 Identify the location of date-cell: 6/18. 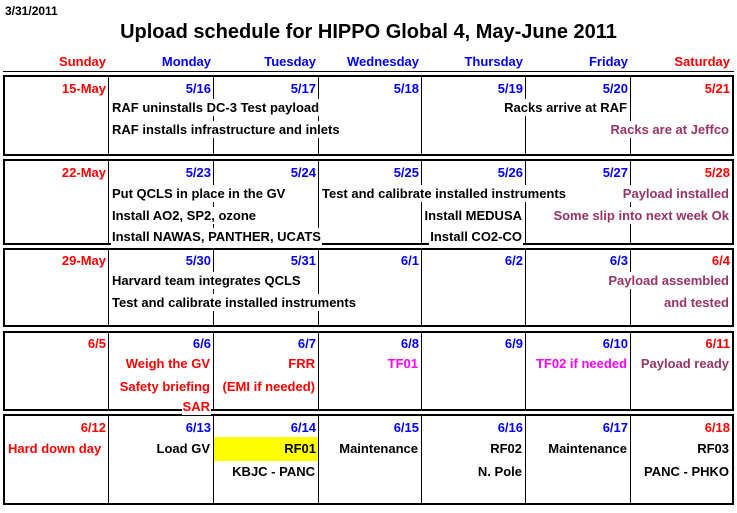
(717, 427).